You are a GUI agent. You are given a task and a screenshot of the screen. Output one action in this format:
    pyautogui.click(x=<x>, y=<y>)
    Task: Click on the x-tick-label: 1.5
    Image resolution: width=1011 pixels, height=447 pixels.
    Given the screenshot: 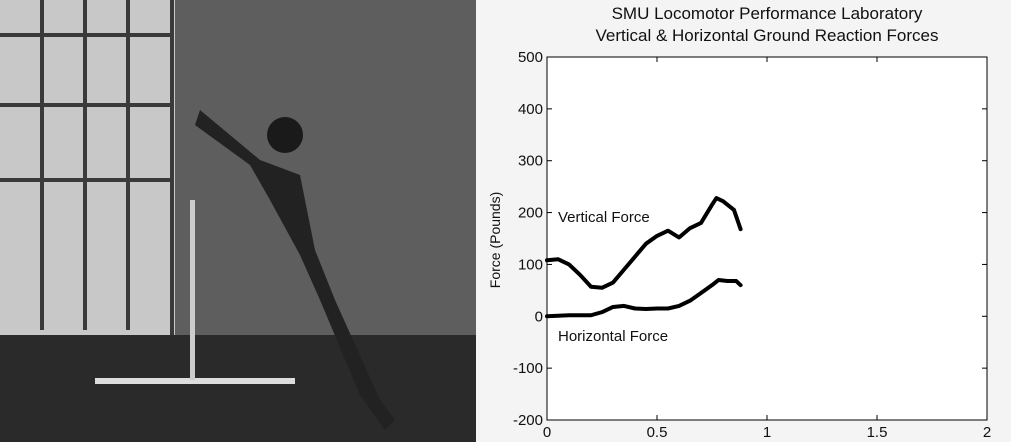 What is the action you would take?
    pyautogui.click(x=877, y=432)
    